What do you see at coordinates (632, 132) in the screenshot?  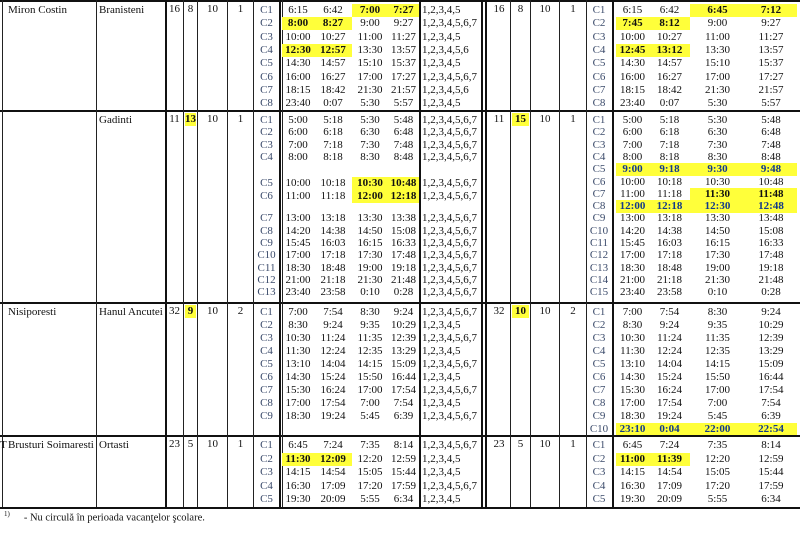 I see `departure-time: 6:00` at bounding box center [632, 132].